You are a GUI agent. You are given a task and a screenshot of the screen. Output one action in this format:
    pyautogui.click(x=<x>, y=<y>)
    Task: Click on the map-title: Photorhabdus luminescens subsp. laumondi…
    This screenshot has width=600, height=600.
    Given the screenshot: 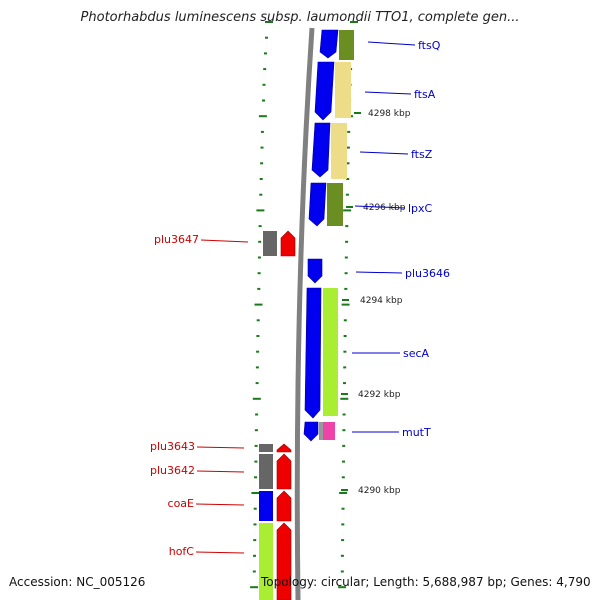 What is the action you would take?
    pyautogui.click(x=300, y=17)
    